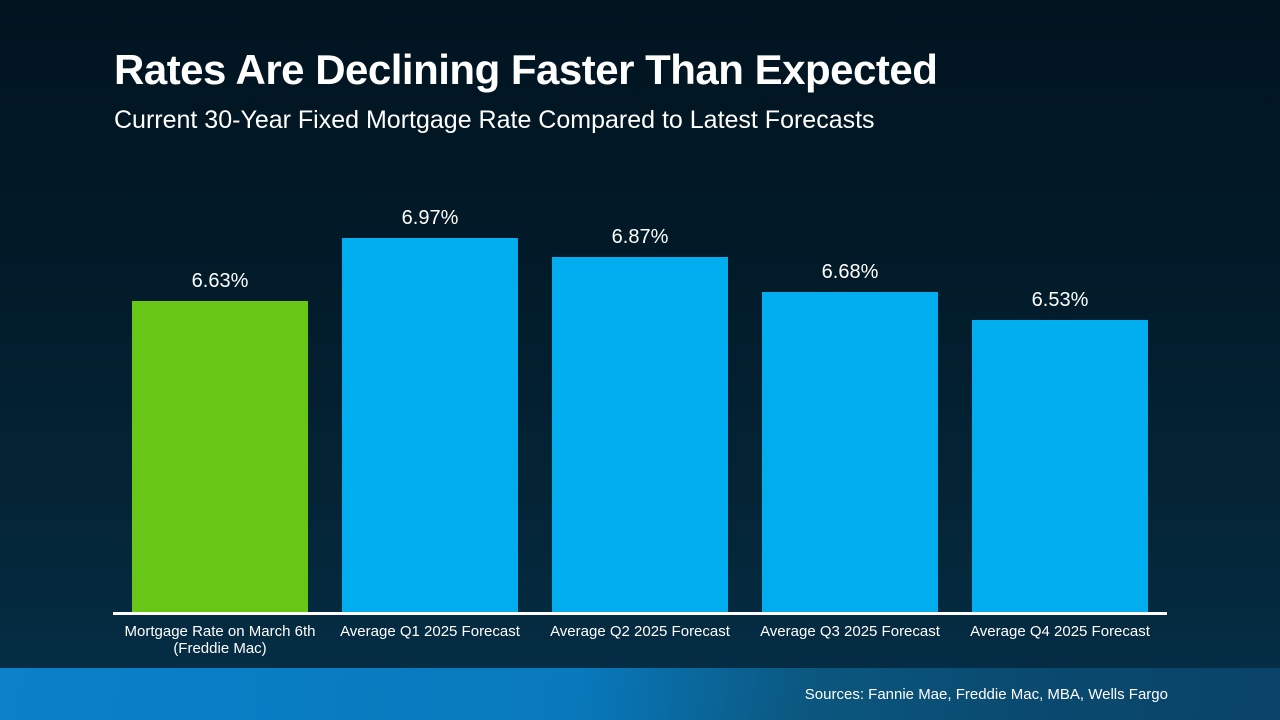 The image size is (1280, 720). What do you see at coordinates (526, 69) in the screenshot?
I see `page-title: Rates Are Declining Faster Than Expected` at bounding box center [526, 69].